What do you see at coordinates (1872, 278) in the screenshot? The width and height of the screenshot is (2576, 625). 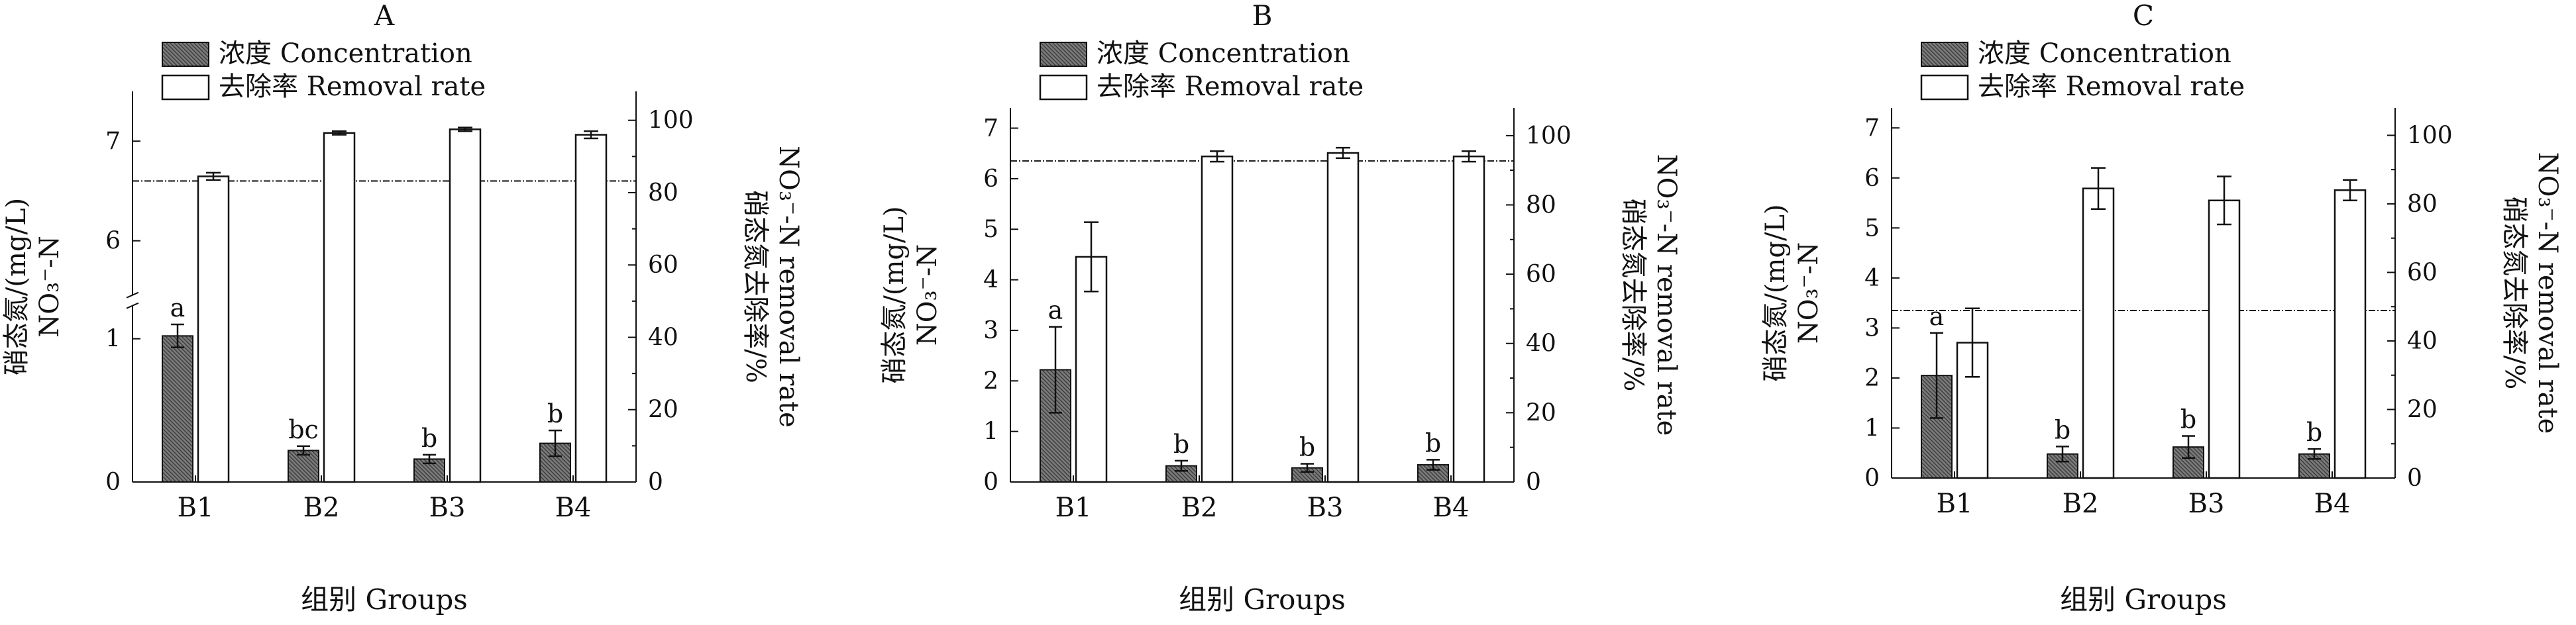 I see `y-left-tick-label: 4` at bounding box center [1872, 278].